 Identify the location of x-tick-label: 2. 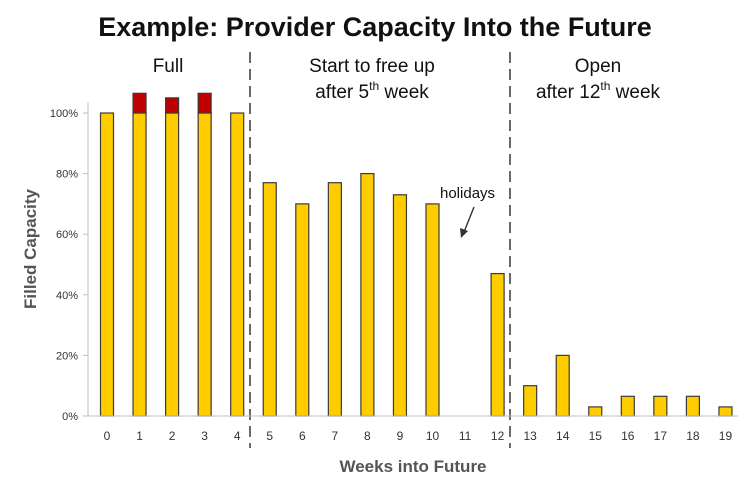
(172, 436).